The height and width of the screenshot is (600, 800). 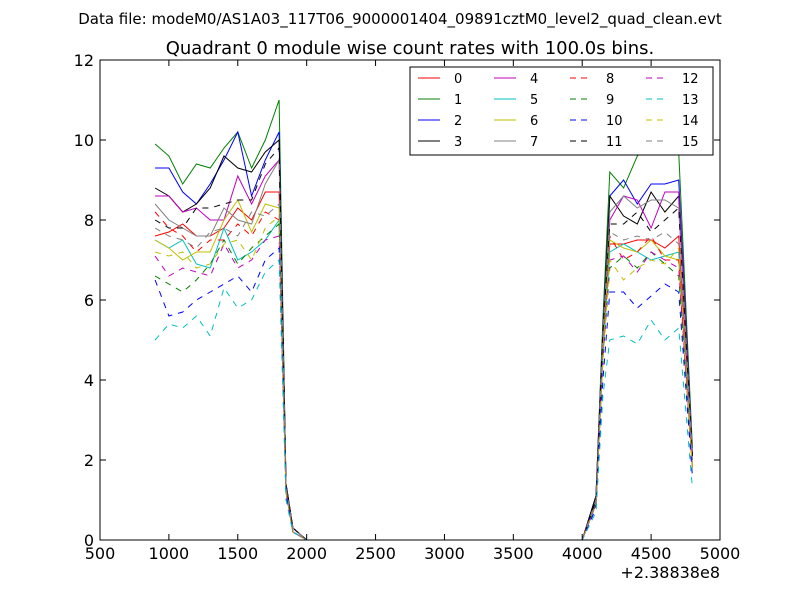 I want to click on x-tick-label: 5000, so click(x=720, y=553).